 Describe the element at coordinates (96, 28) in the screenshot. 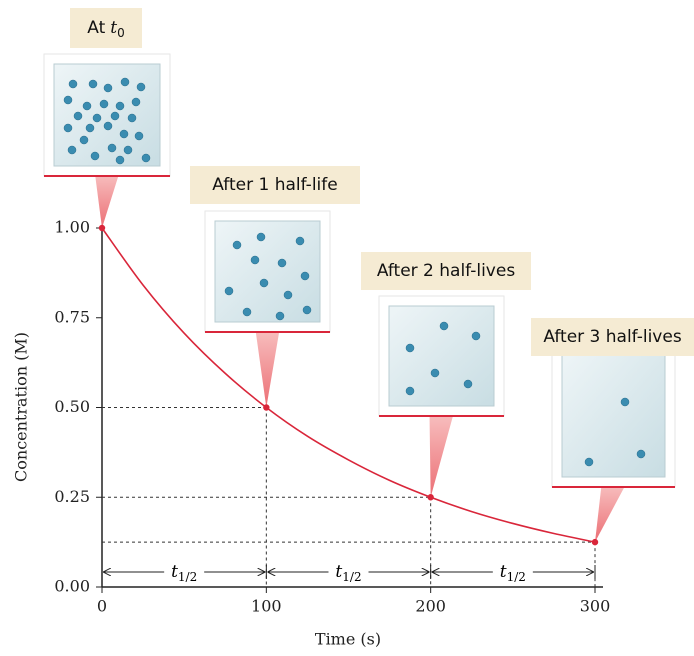

I see `annotation-text: At` at that location.